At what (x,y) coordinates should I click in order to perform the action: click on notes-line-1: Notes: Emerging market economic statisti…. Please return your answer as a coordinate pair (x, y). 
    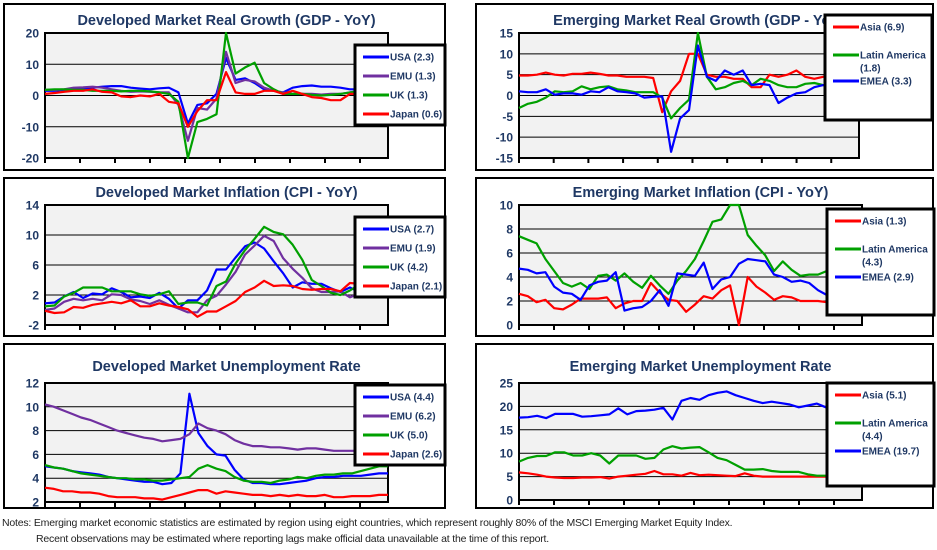
    Looking at the image, I should click on (367, 523).